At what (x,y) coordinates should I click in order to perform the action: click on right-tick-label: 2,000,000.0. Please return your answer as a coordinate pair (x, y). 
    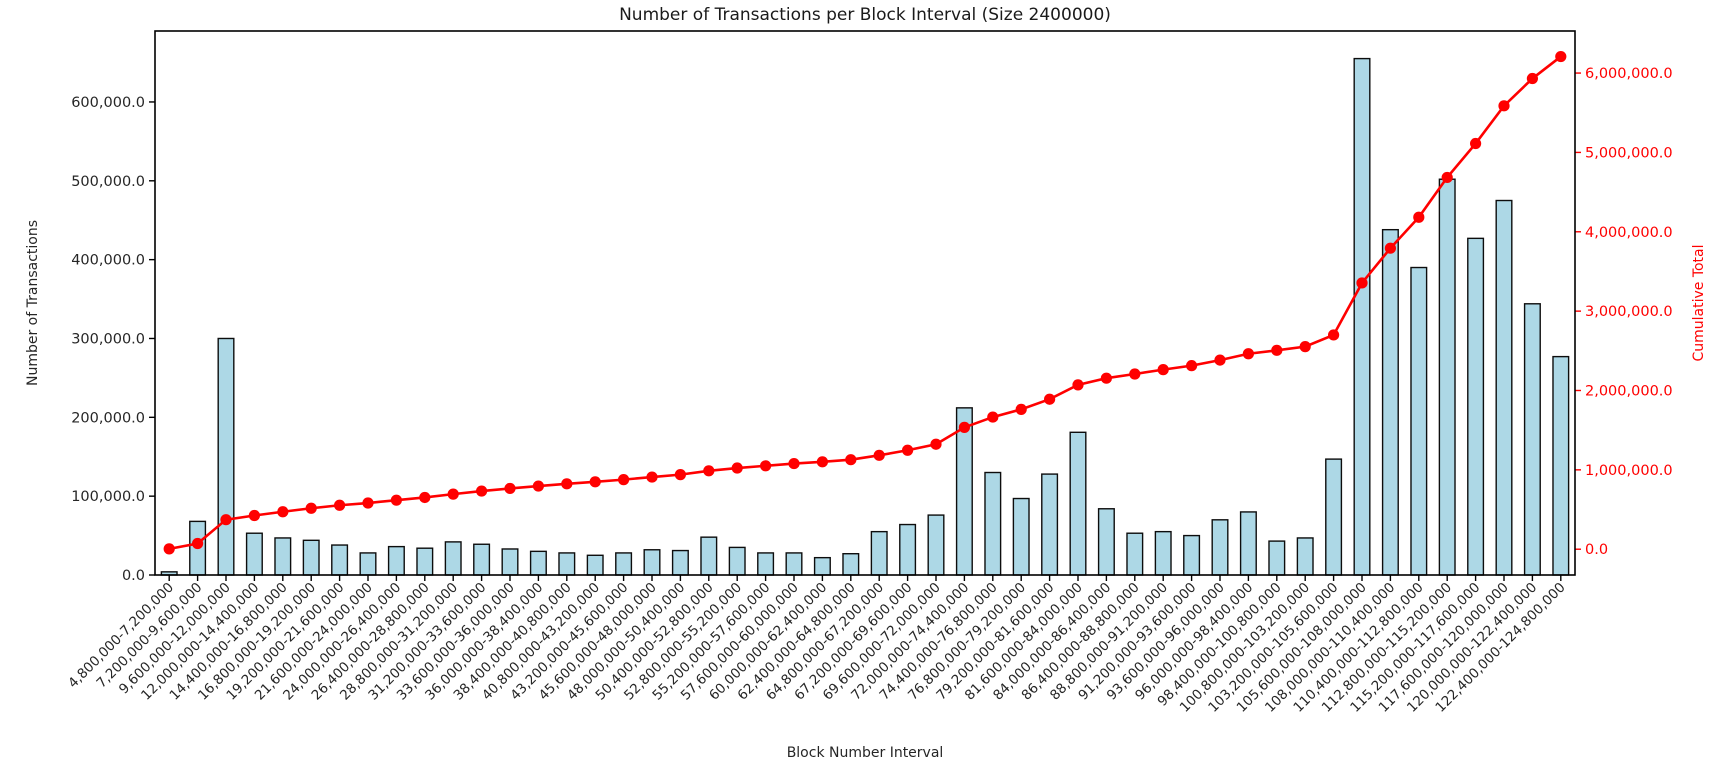
    Looking at the image, I should click on (1629, 391).